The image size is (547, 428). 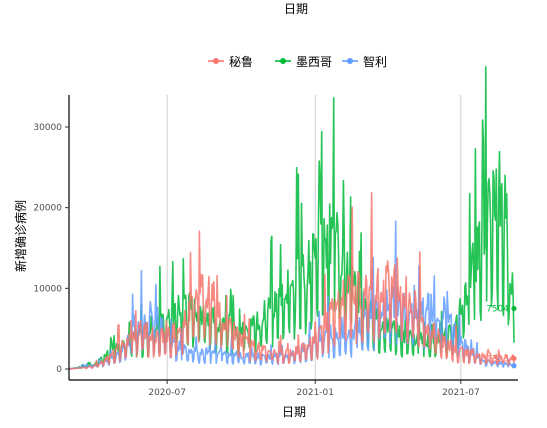 I want to click on y-tick-label: 30000, so click(x=47, y=128).